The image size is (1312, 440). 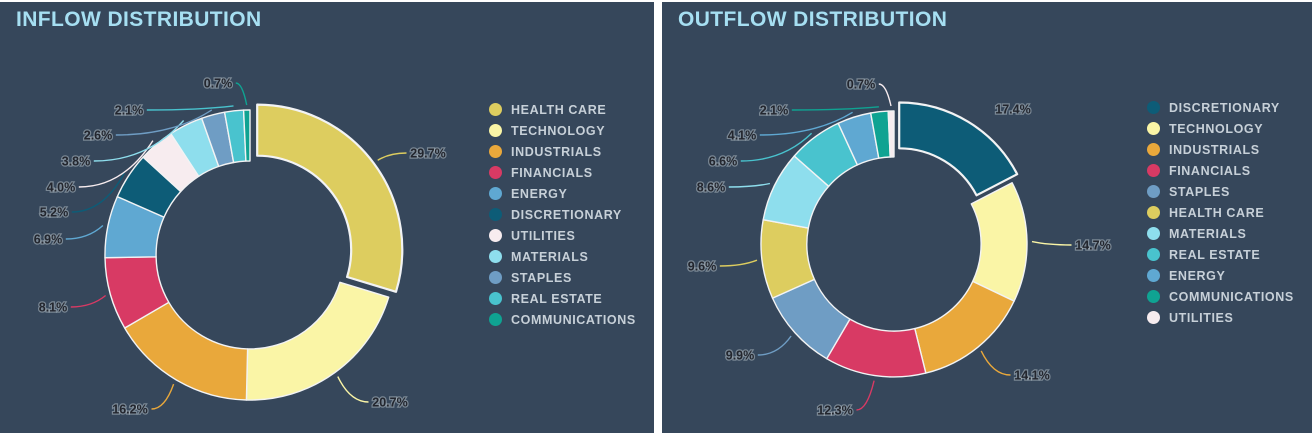 What do you see at coordinates (865, 395) in the screenshot?
I see `leader-line-financials` at bounding box center [865, 395].